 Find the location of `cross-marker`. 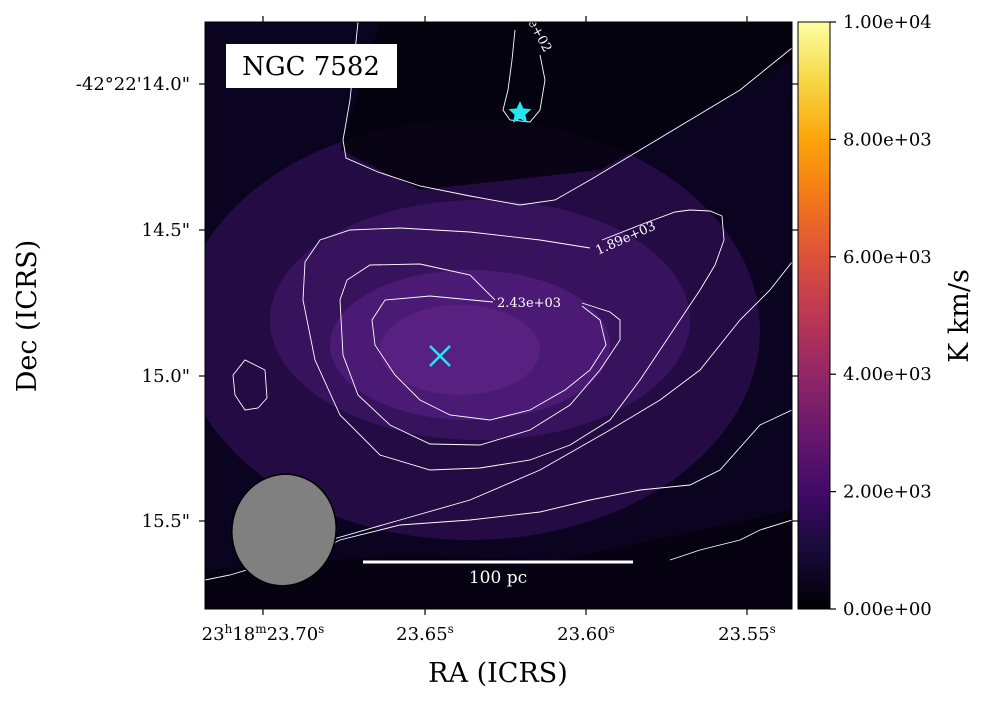

cross-marker is located at coordinates (440, 356).